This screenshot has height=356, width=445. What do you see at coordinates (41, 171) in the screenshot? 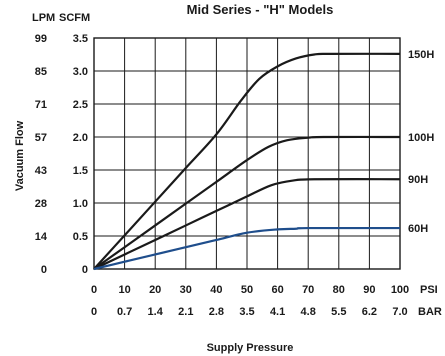
I see `y-tick-lpm: 43` at bounding box center [41, 171].